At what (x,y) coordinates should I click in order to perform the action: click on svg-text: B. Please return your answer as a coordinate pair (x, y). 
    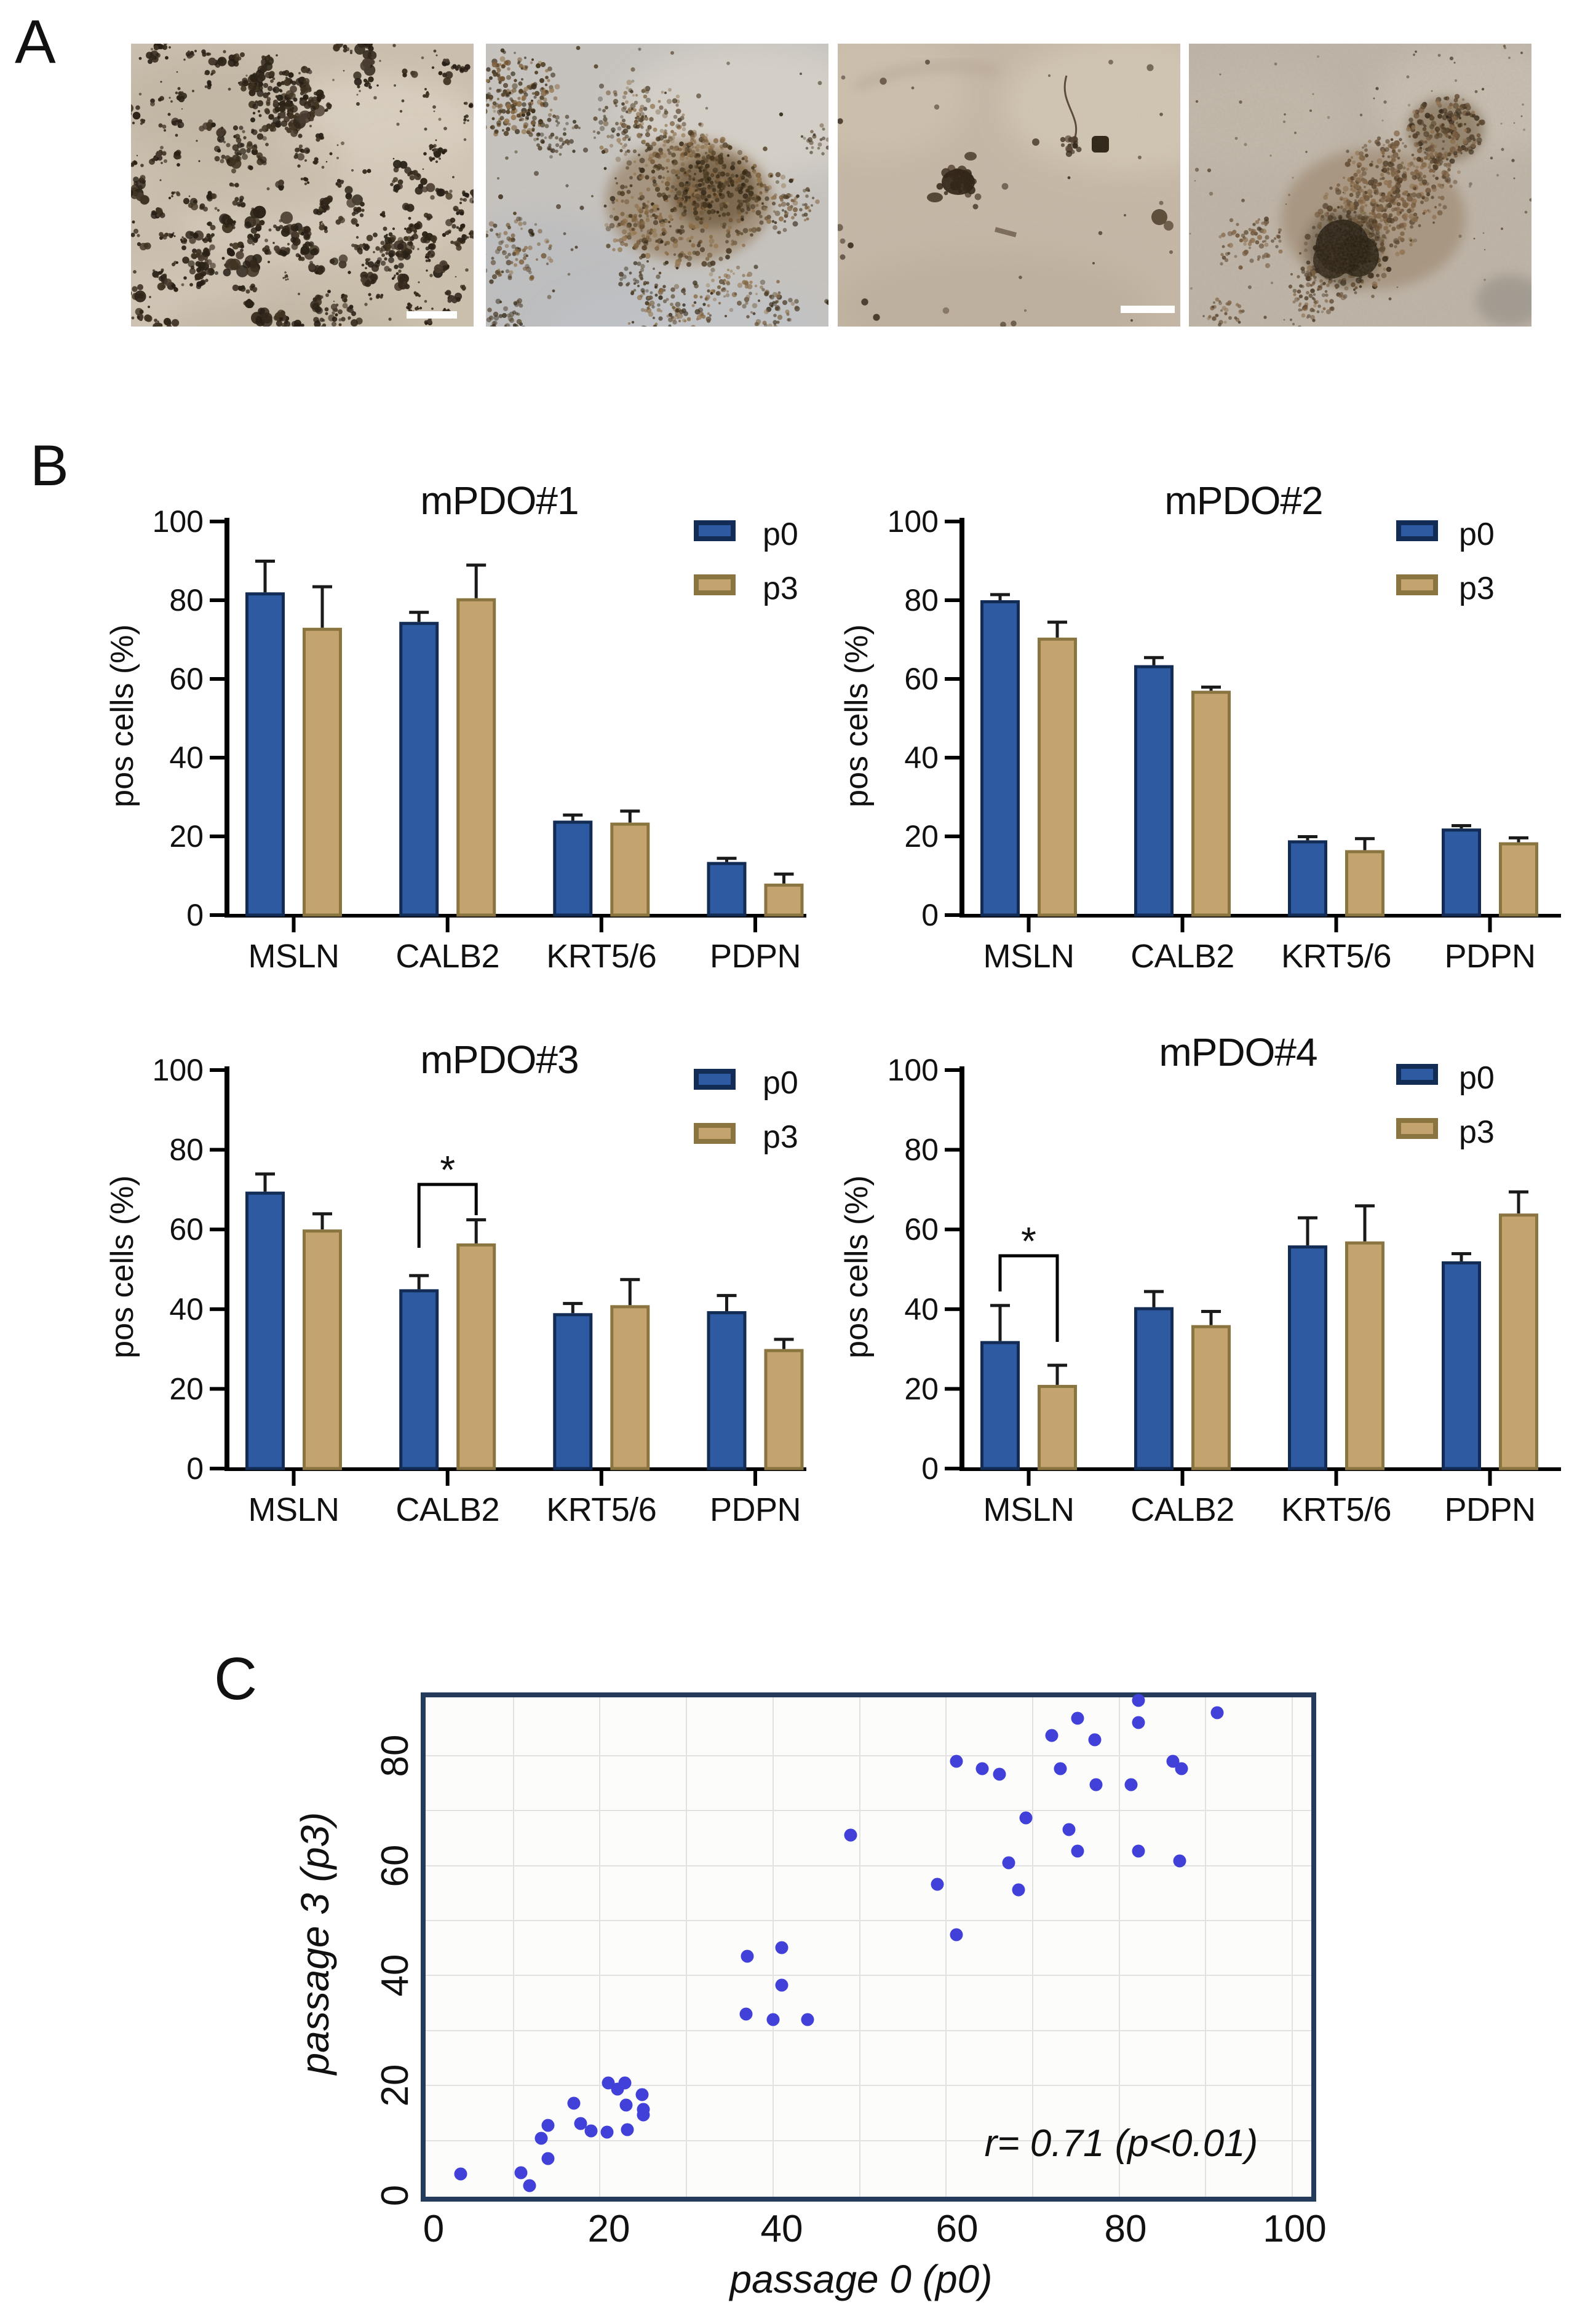
    Looking at the image, I should click on (49, 466).